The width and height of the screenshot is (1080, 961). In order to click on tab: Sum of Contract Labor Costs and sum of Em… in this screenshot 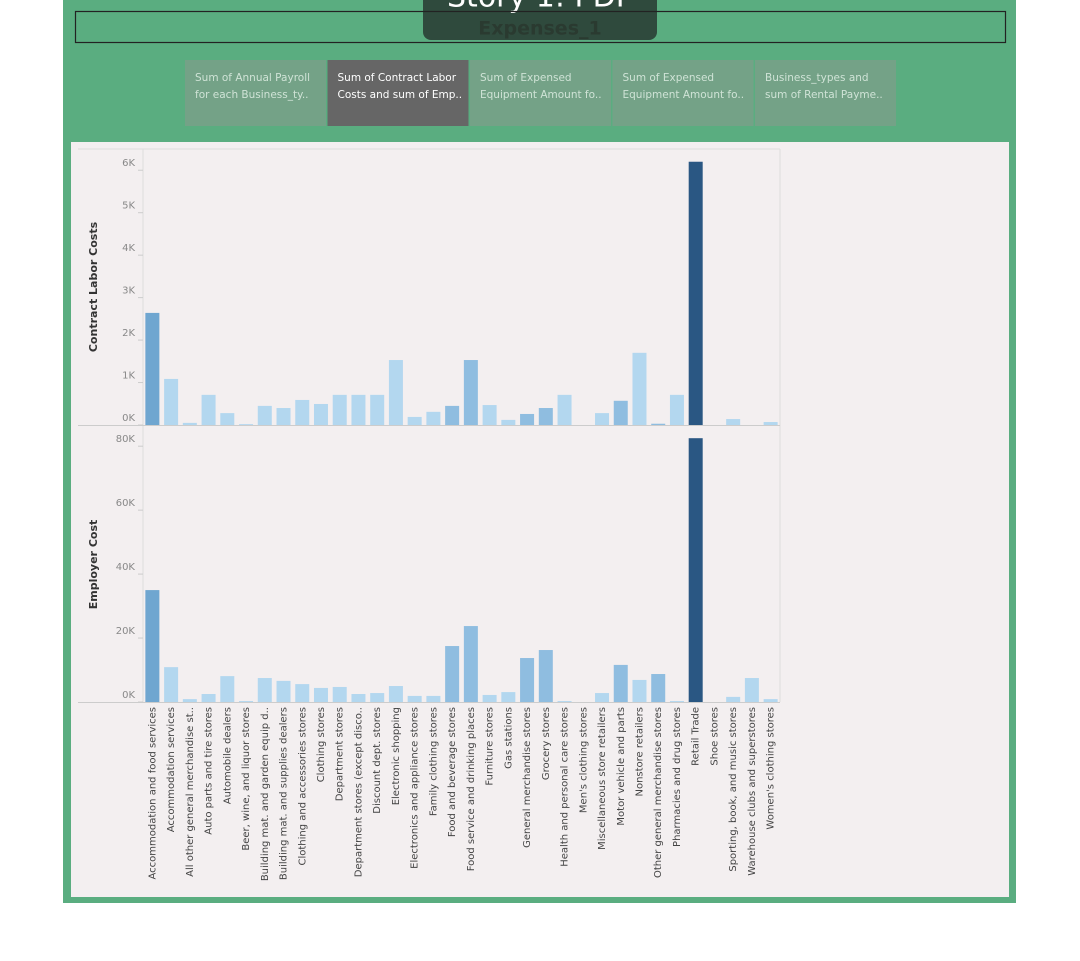, I will do `click(398, 93)`.